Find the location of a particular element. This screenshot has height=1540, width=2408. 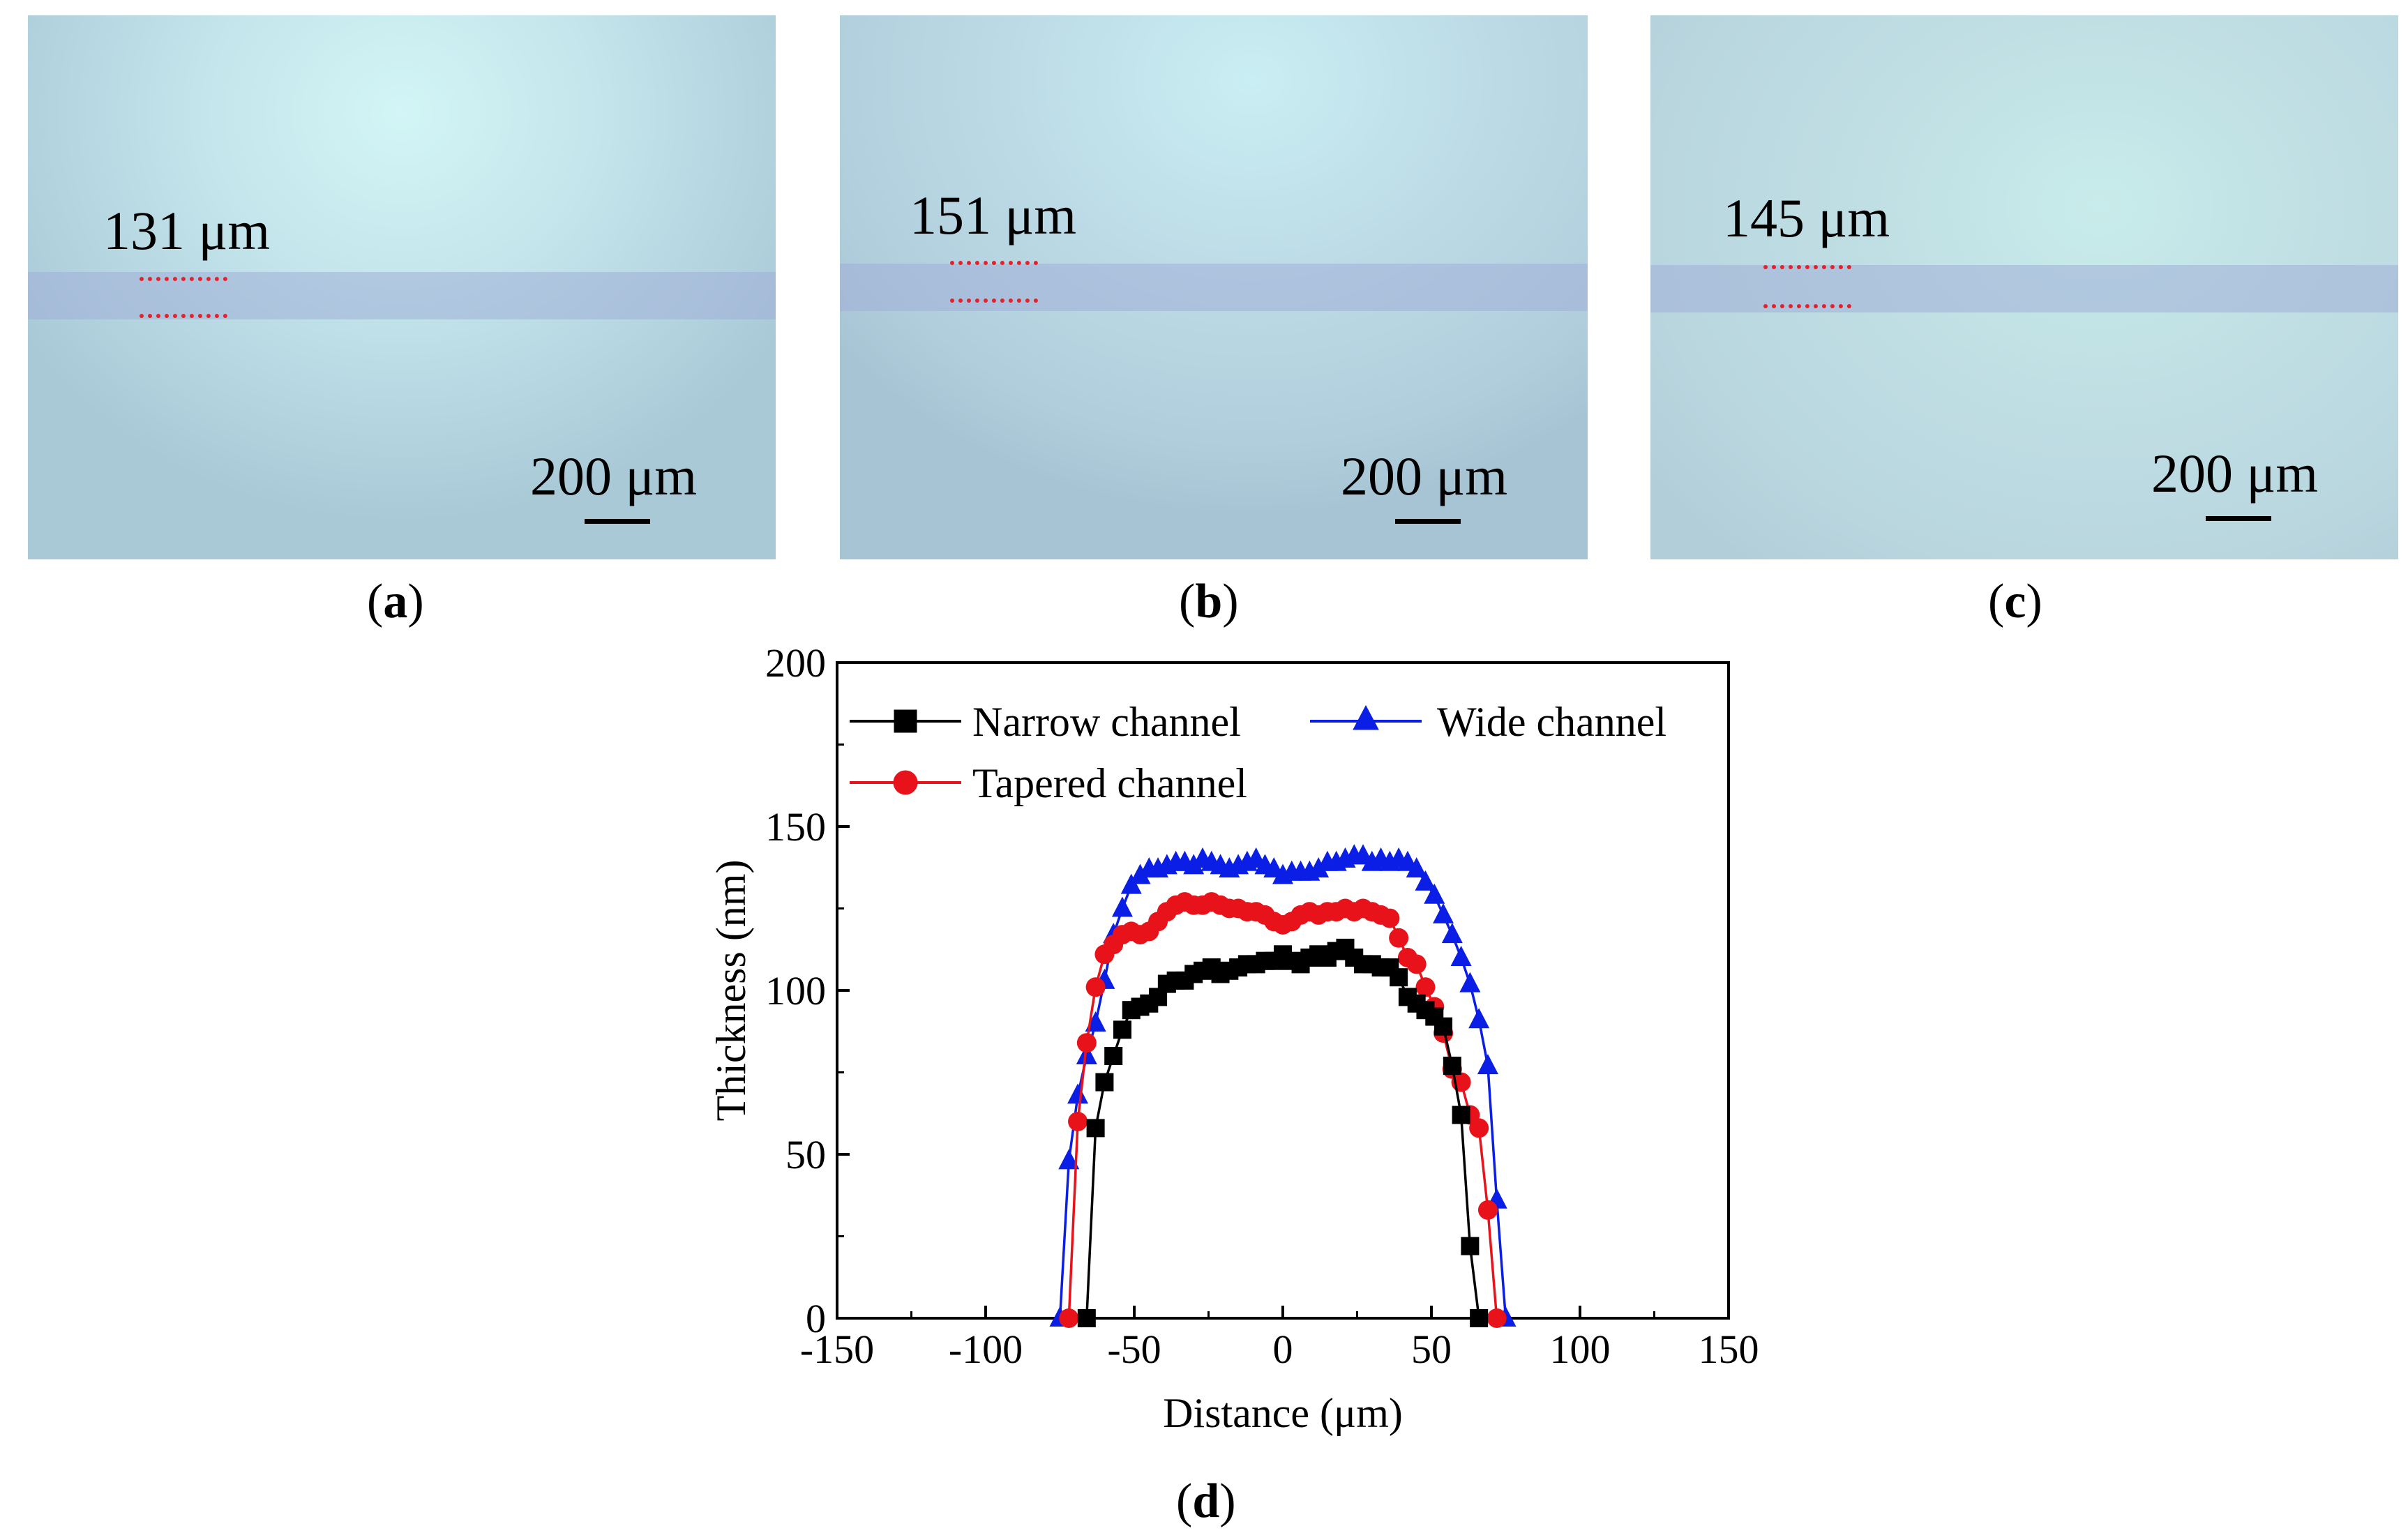

caption-c: (c) is located at coordinates (2015, 601).